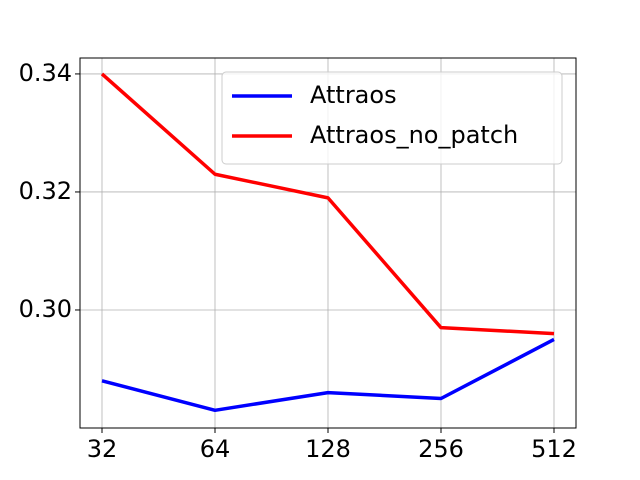 The image size is (640, 480). Describe the element at coordinates (215, 449) in the screenshot. I see `x-tick-label: 64` at that location.